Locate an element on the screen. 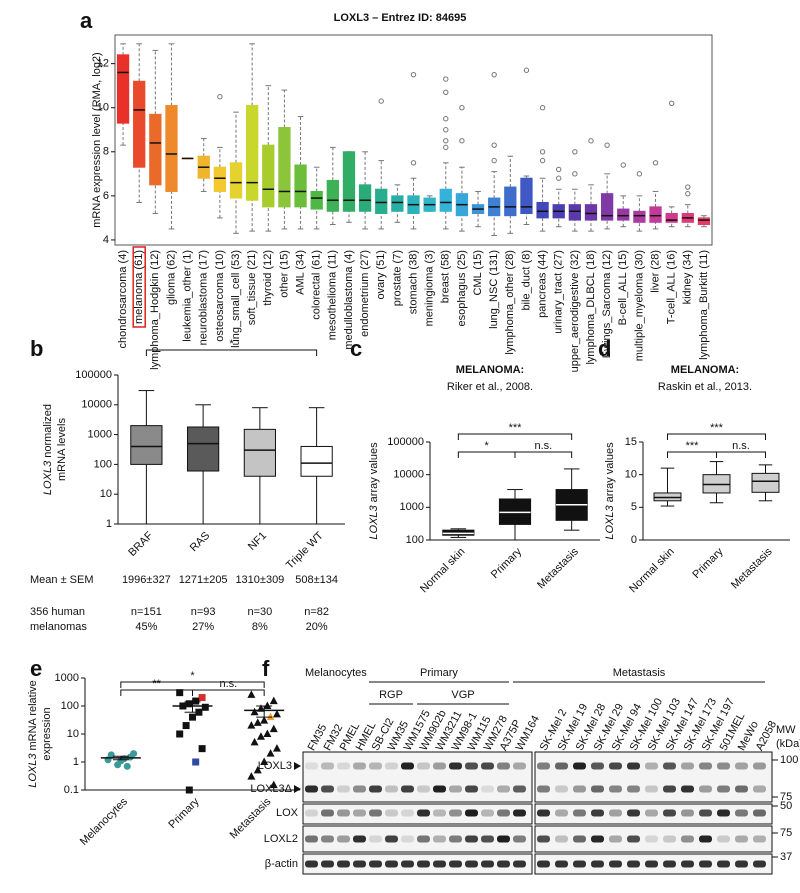  significance-bracket is located at coordinates (228, 692).